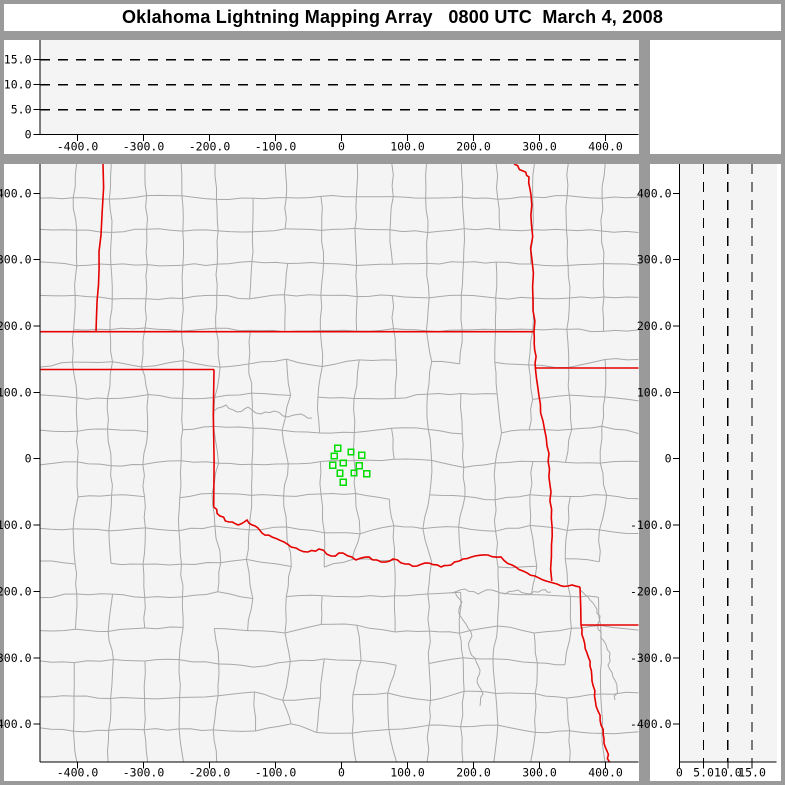  I want to click on altitude-east-west-plot-area, so click(339, 87).